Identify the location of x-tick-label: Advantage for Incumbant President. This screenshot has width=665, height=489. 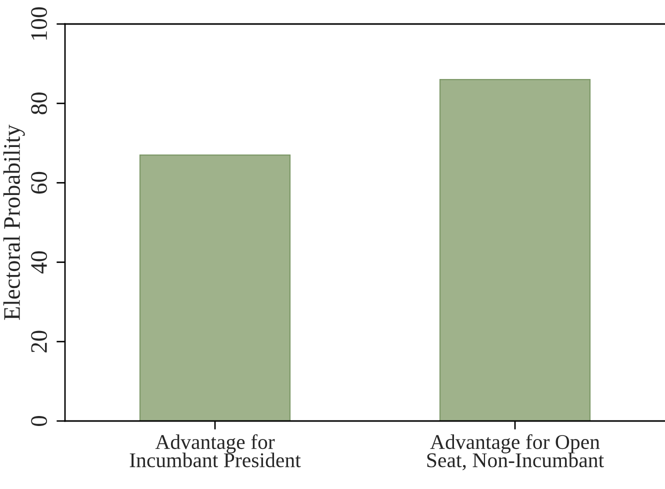
(215, 451).